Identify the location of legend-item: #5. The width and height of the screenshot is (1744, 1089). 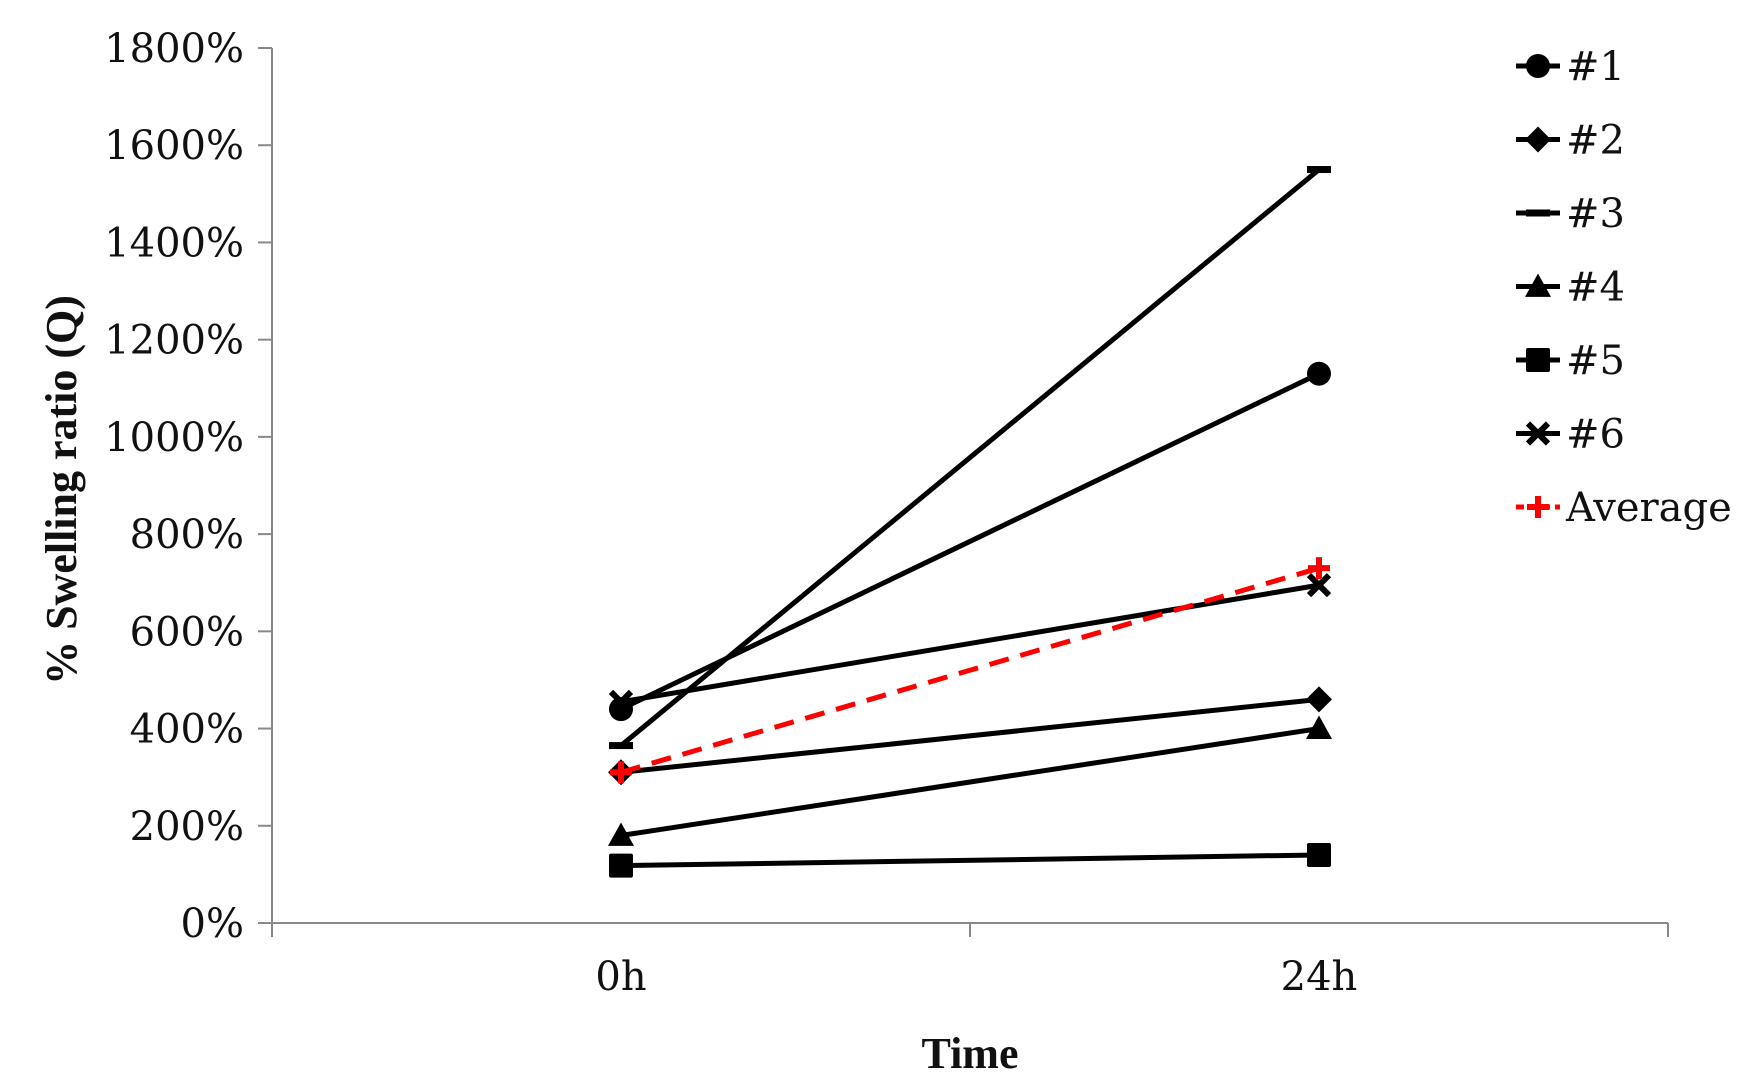
(1570, 361).